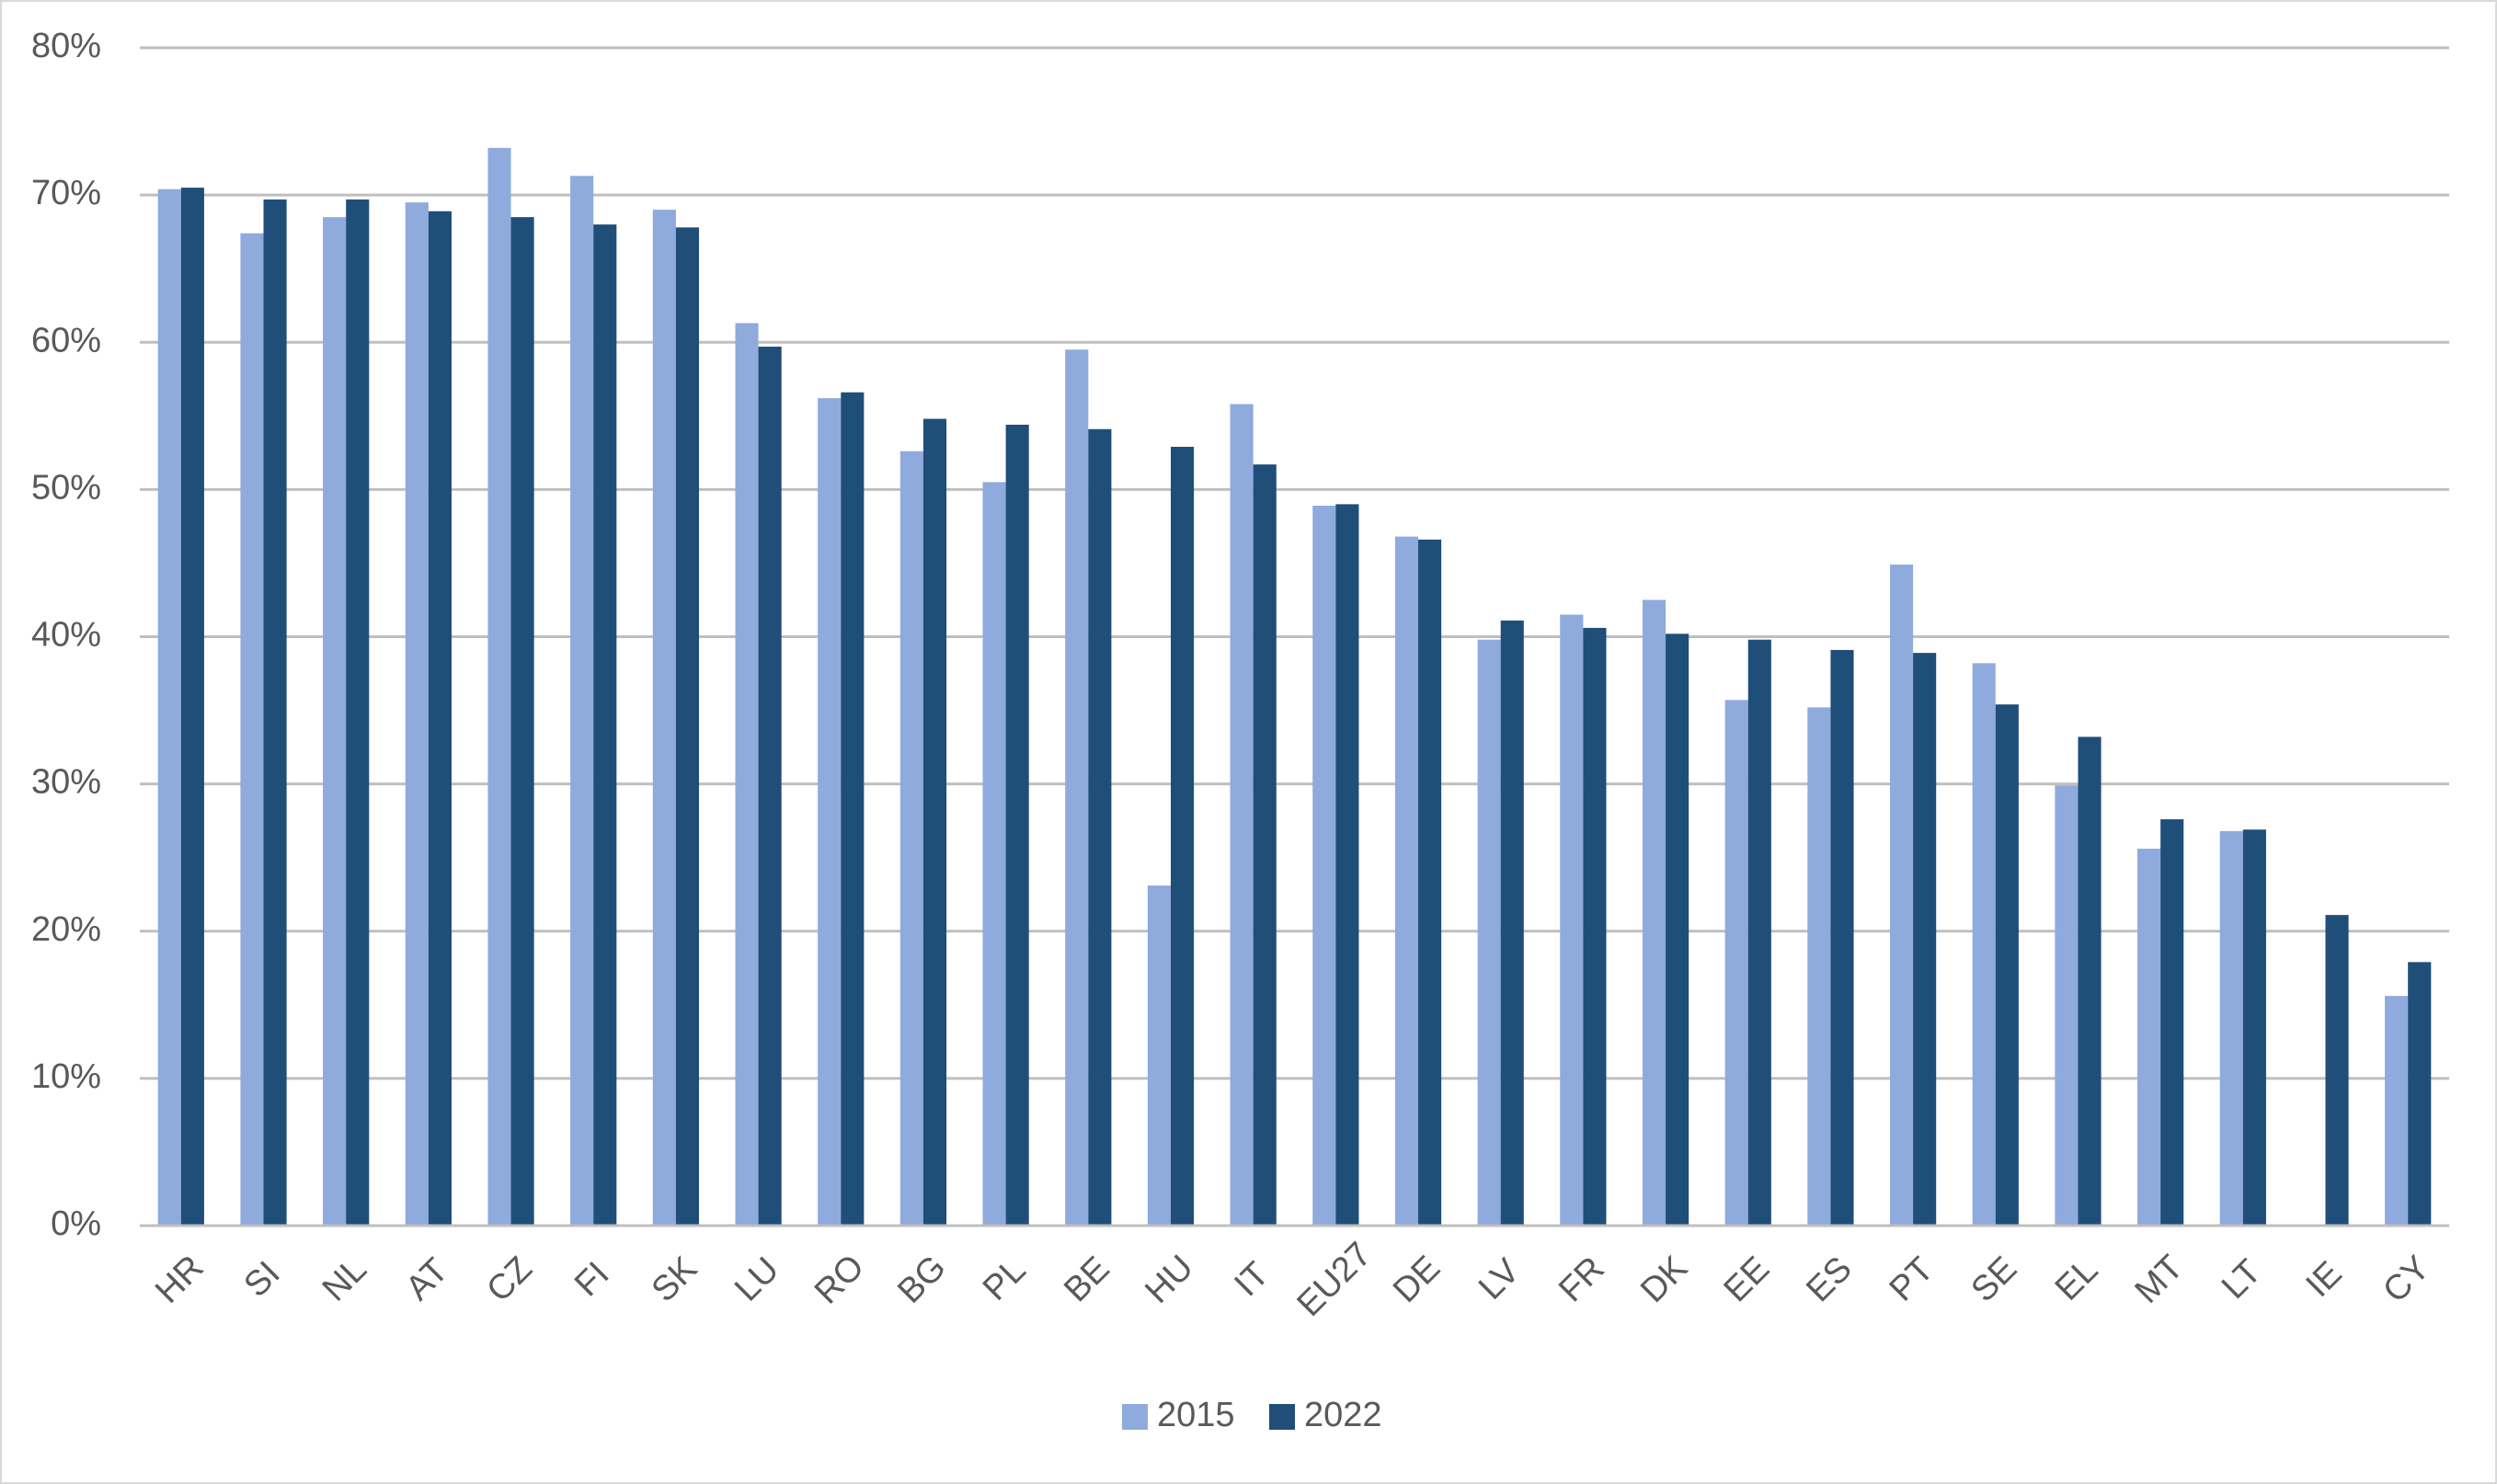  What do you see at coordinates (1343, 1415) in the screenshot?
I see `legend-label: 2022` at bounding box center [1343, 1415].